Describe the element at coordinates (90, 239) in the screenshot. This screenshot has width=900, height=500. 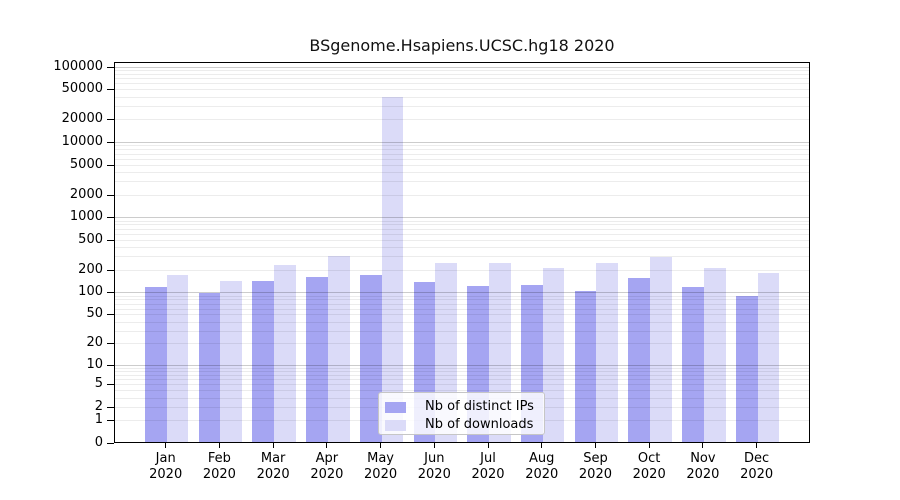
I see `y-axis-tick-label: 500` at that location.